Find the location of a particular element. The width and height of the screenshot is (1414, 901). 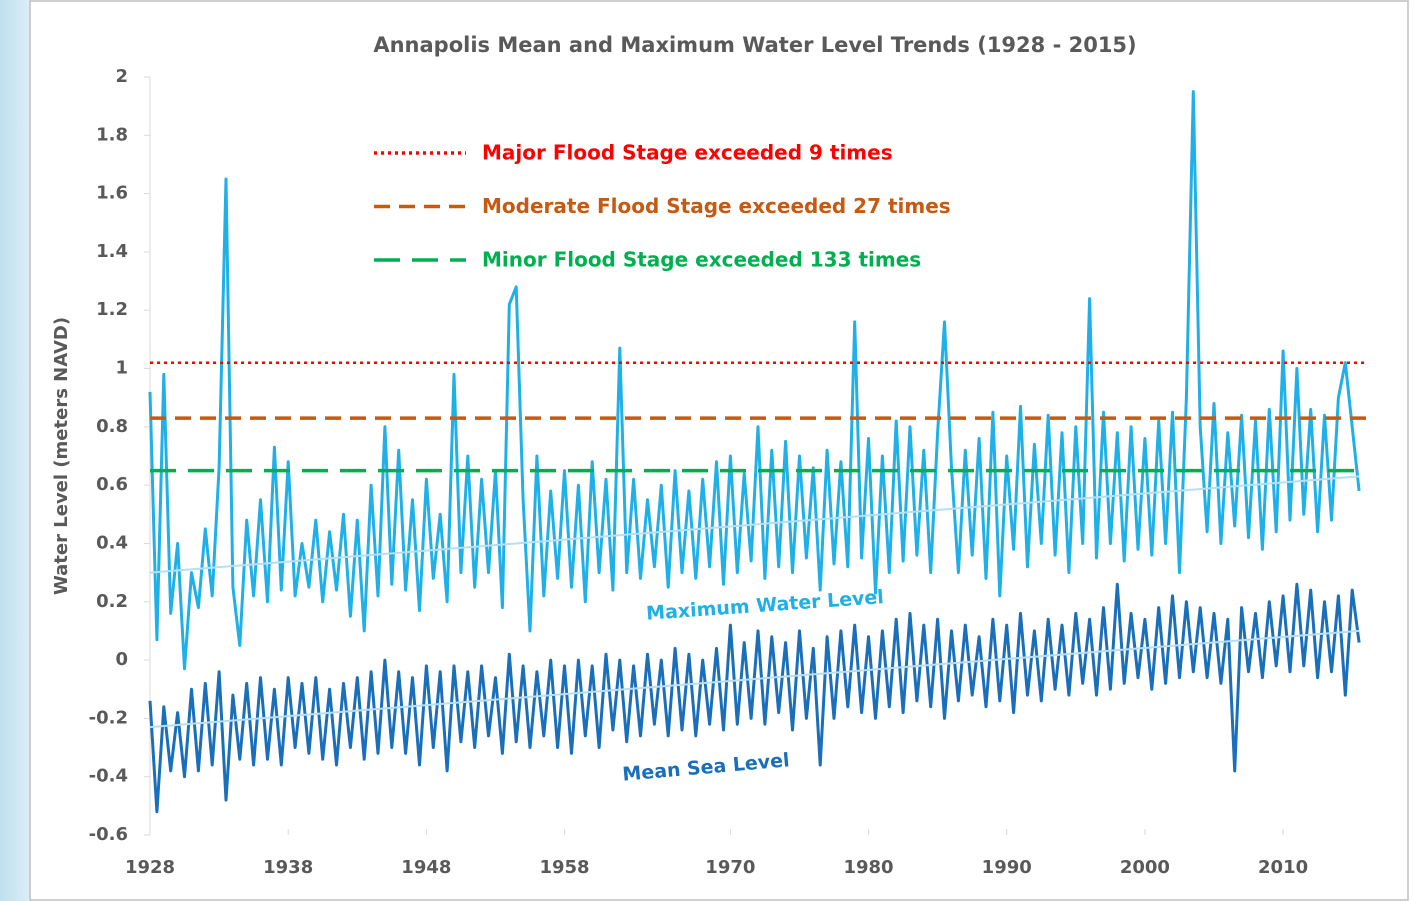

y-tick-label: 0.8 is located at coordinates (112, 426).